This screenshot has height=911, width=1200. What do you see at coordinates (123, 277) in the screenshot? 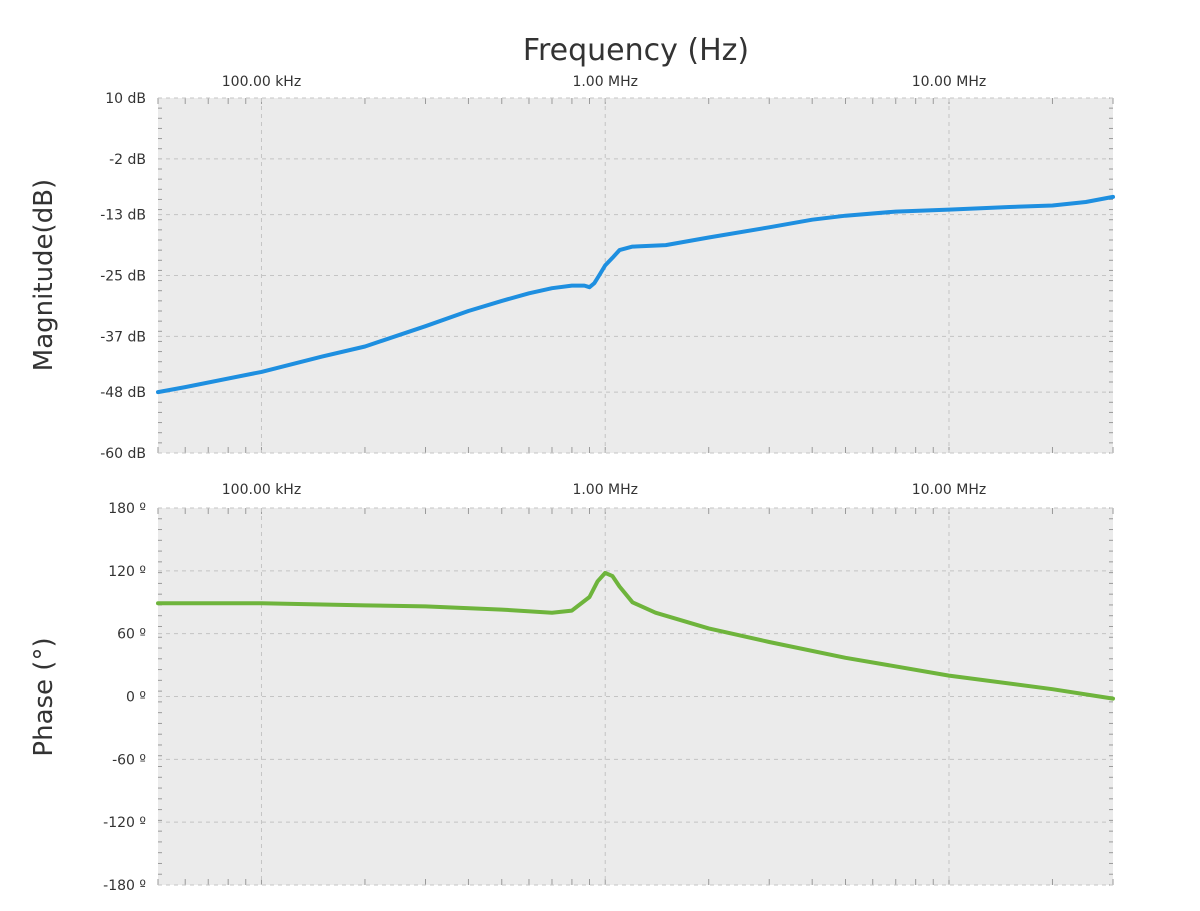
I see `magnitude-y-tick-label: -25 dB` at bounding box center [123, 277].